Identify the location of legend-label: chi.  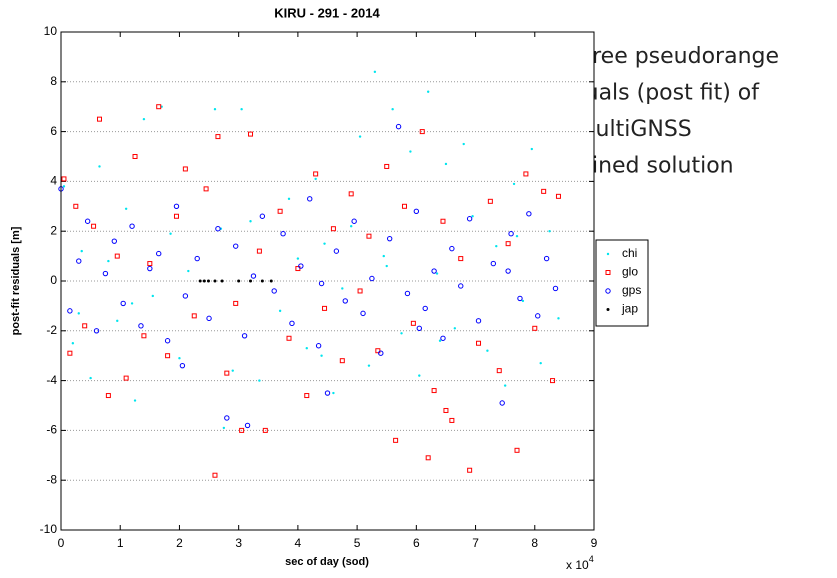
(629, 253).